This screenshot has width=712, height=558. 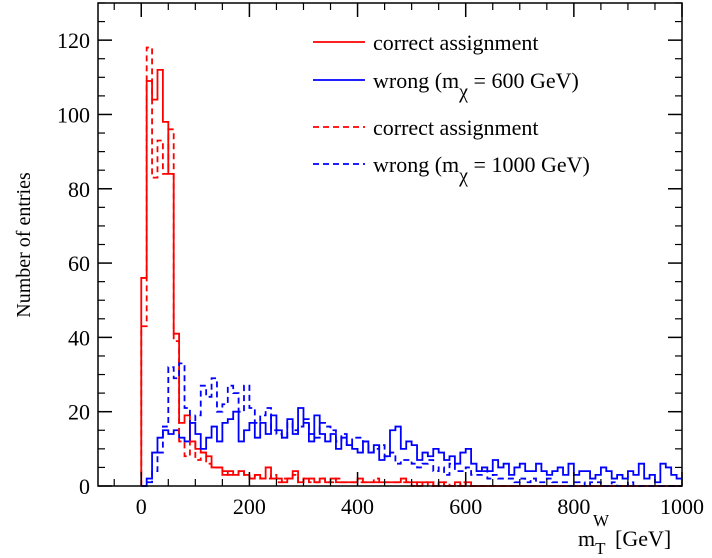 I want to click on x-tick-label: 600, so click(x=465, y=506).